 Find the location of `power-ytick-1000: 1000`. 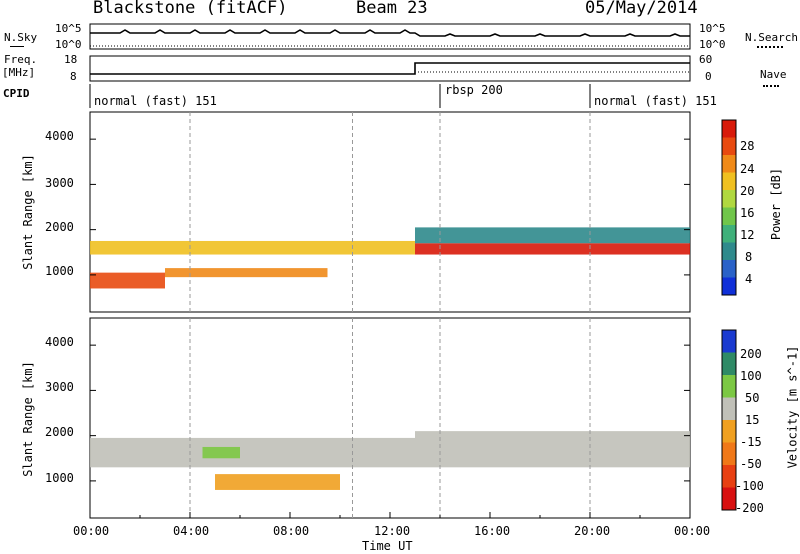

power-ytick-1000: 1000 is located at coordinates (59, 271).